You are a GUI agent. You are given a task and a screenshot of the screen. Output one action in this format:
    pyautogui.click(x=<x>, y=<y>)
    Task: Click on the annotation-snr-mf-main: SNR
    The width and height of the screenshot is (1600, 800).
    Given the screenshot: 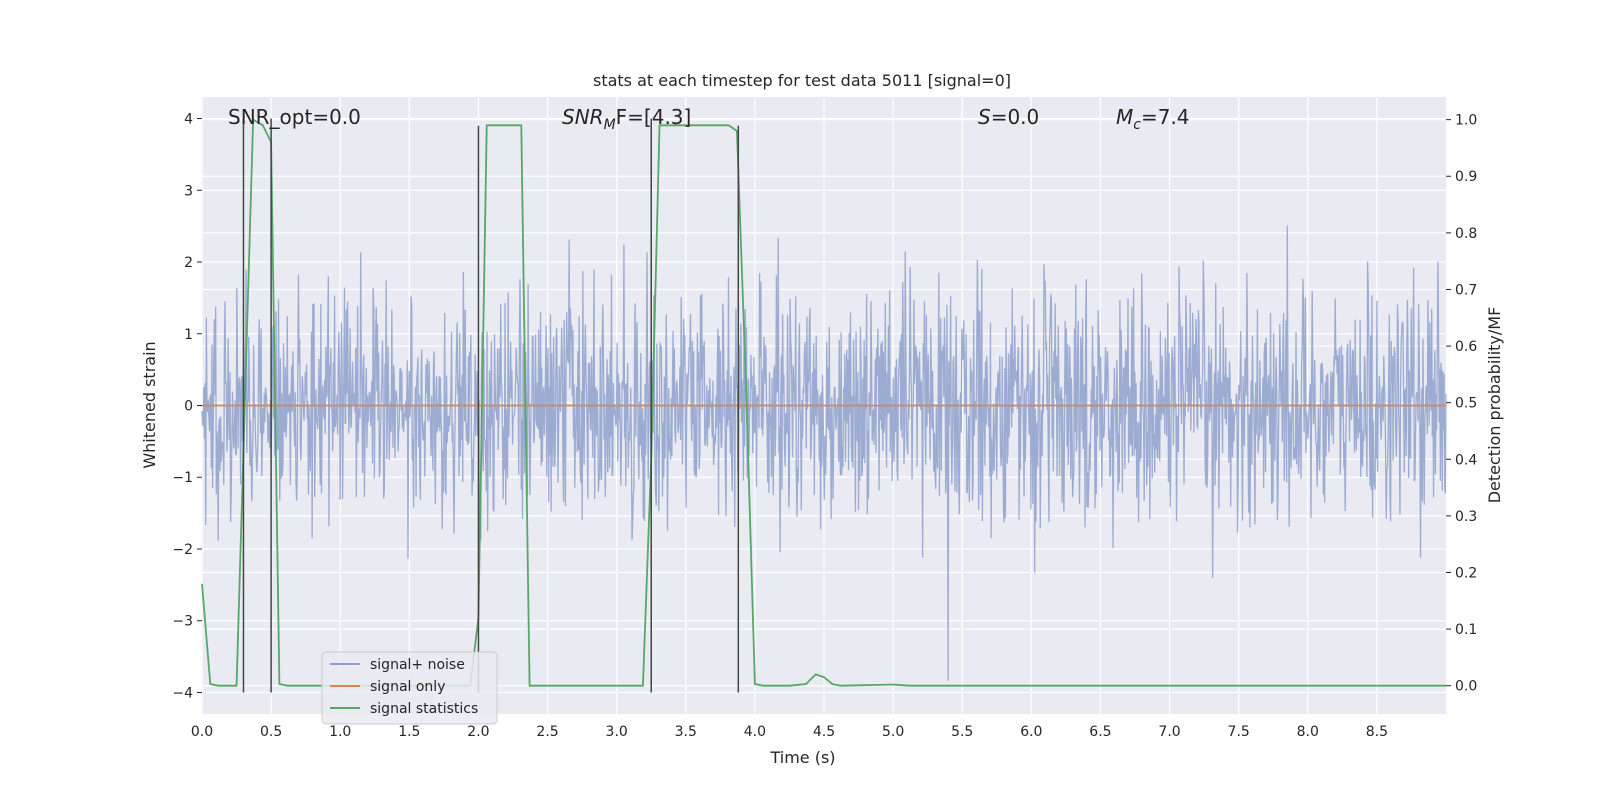 What is the action you would take?
    pyautogui.click(x=583, y=117)
    